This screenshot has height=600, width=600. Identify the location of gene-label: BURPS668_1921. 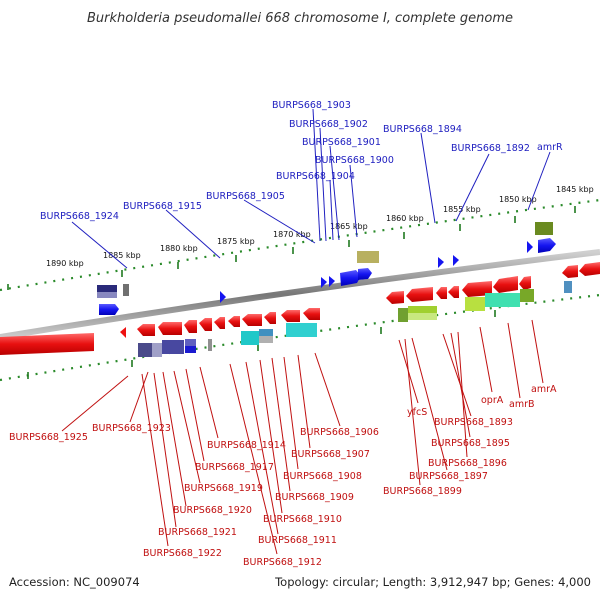
(197, 532).